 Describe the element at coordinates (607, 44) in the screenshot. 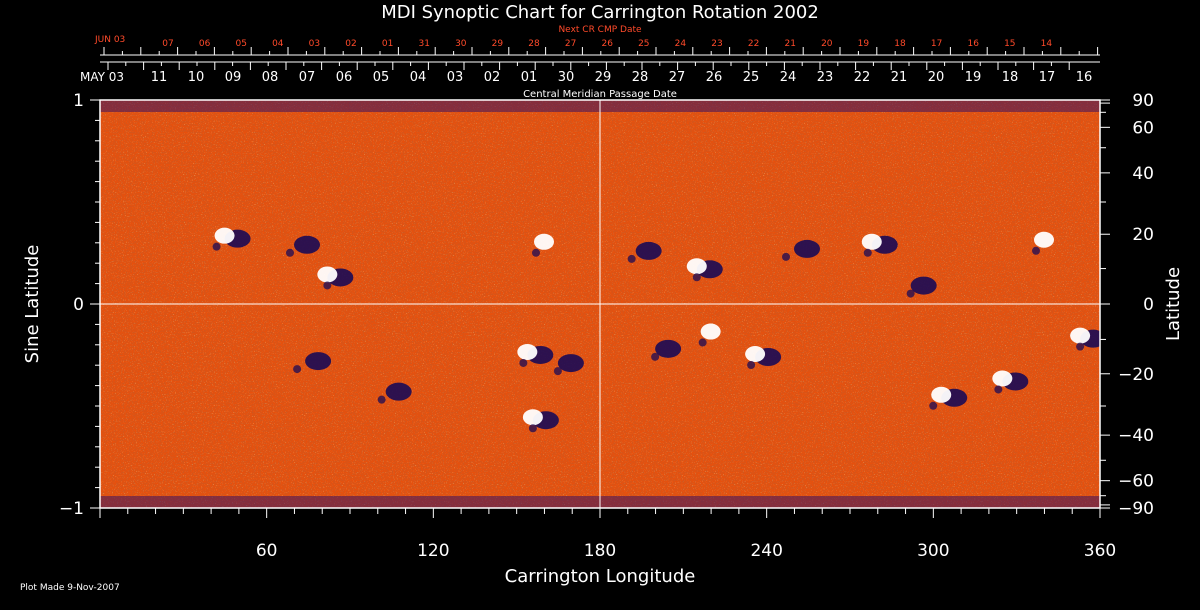

I see `red-date-label: 26` at that location.